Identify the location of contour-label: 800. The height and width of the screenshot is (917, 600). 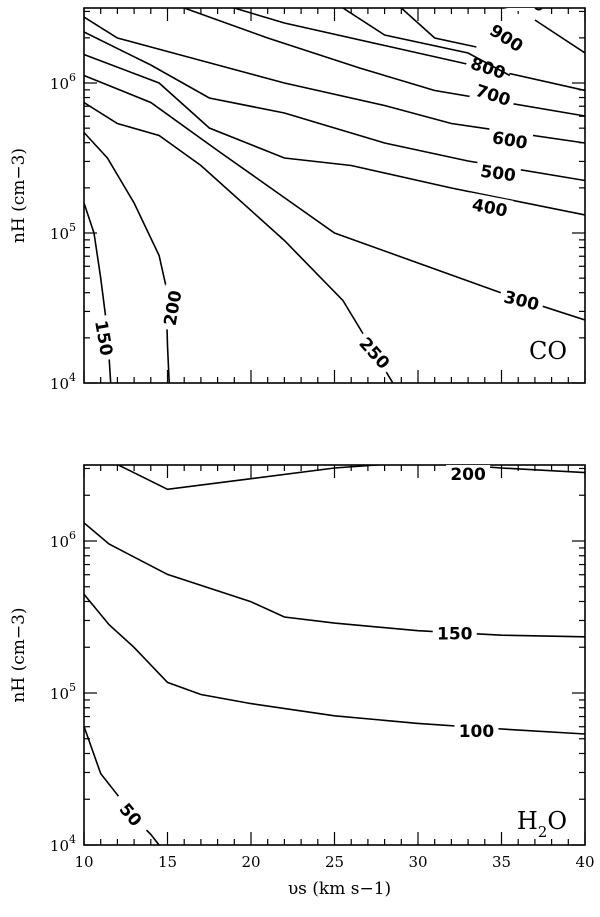
(488, 69).